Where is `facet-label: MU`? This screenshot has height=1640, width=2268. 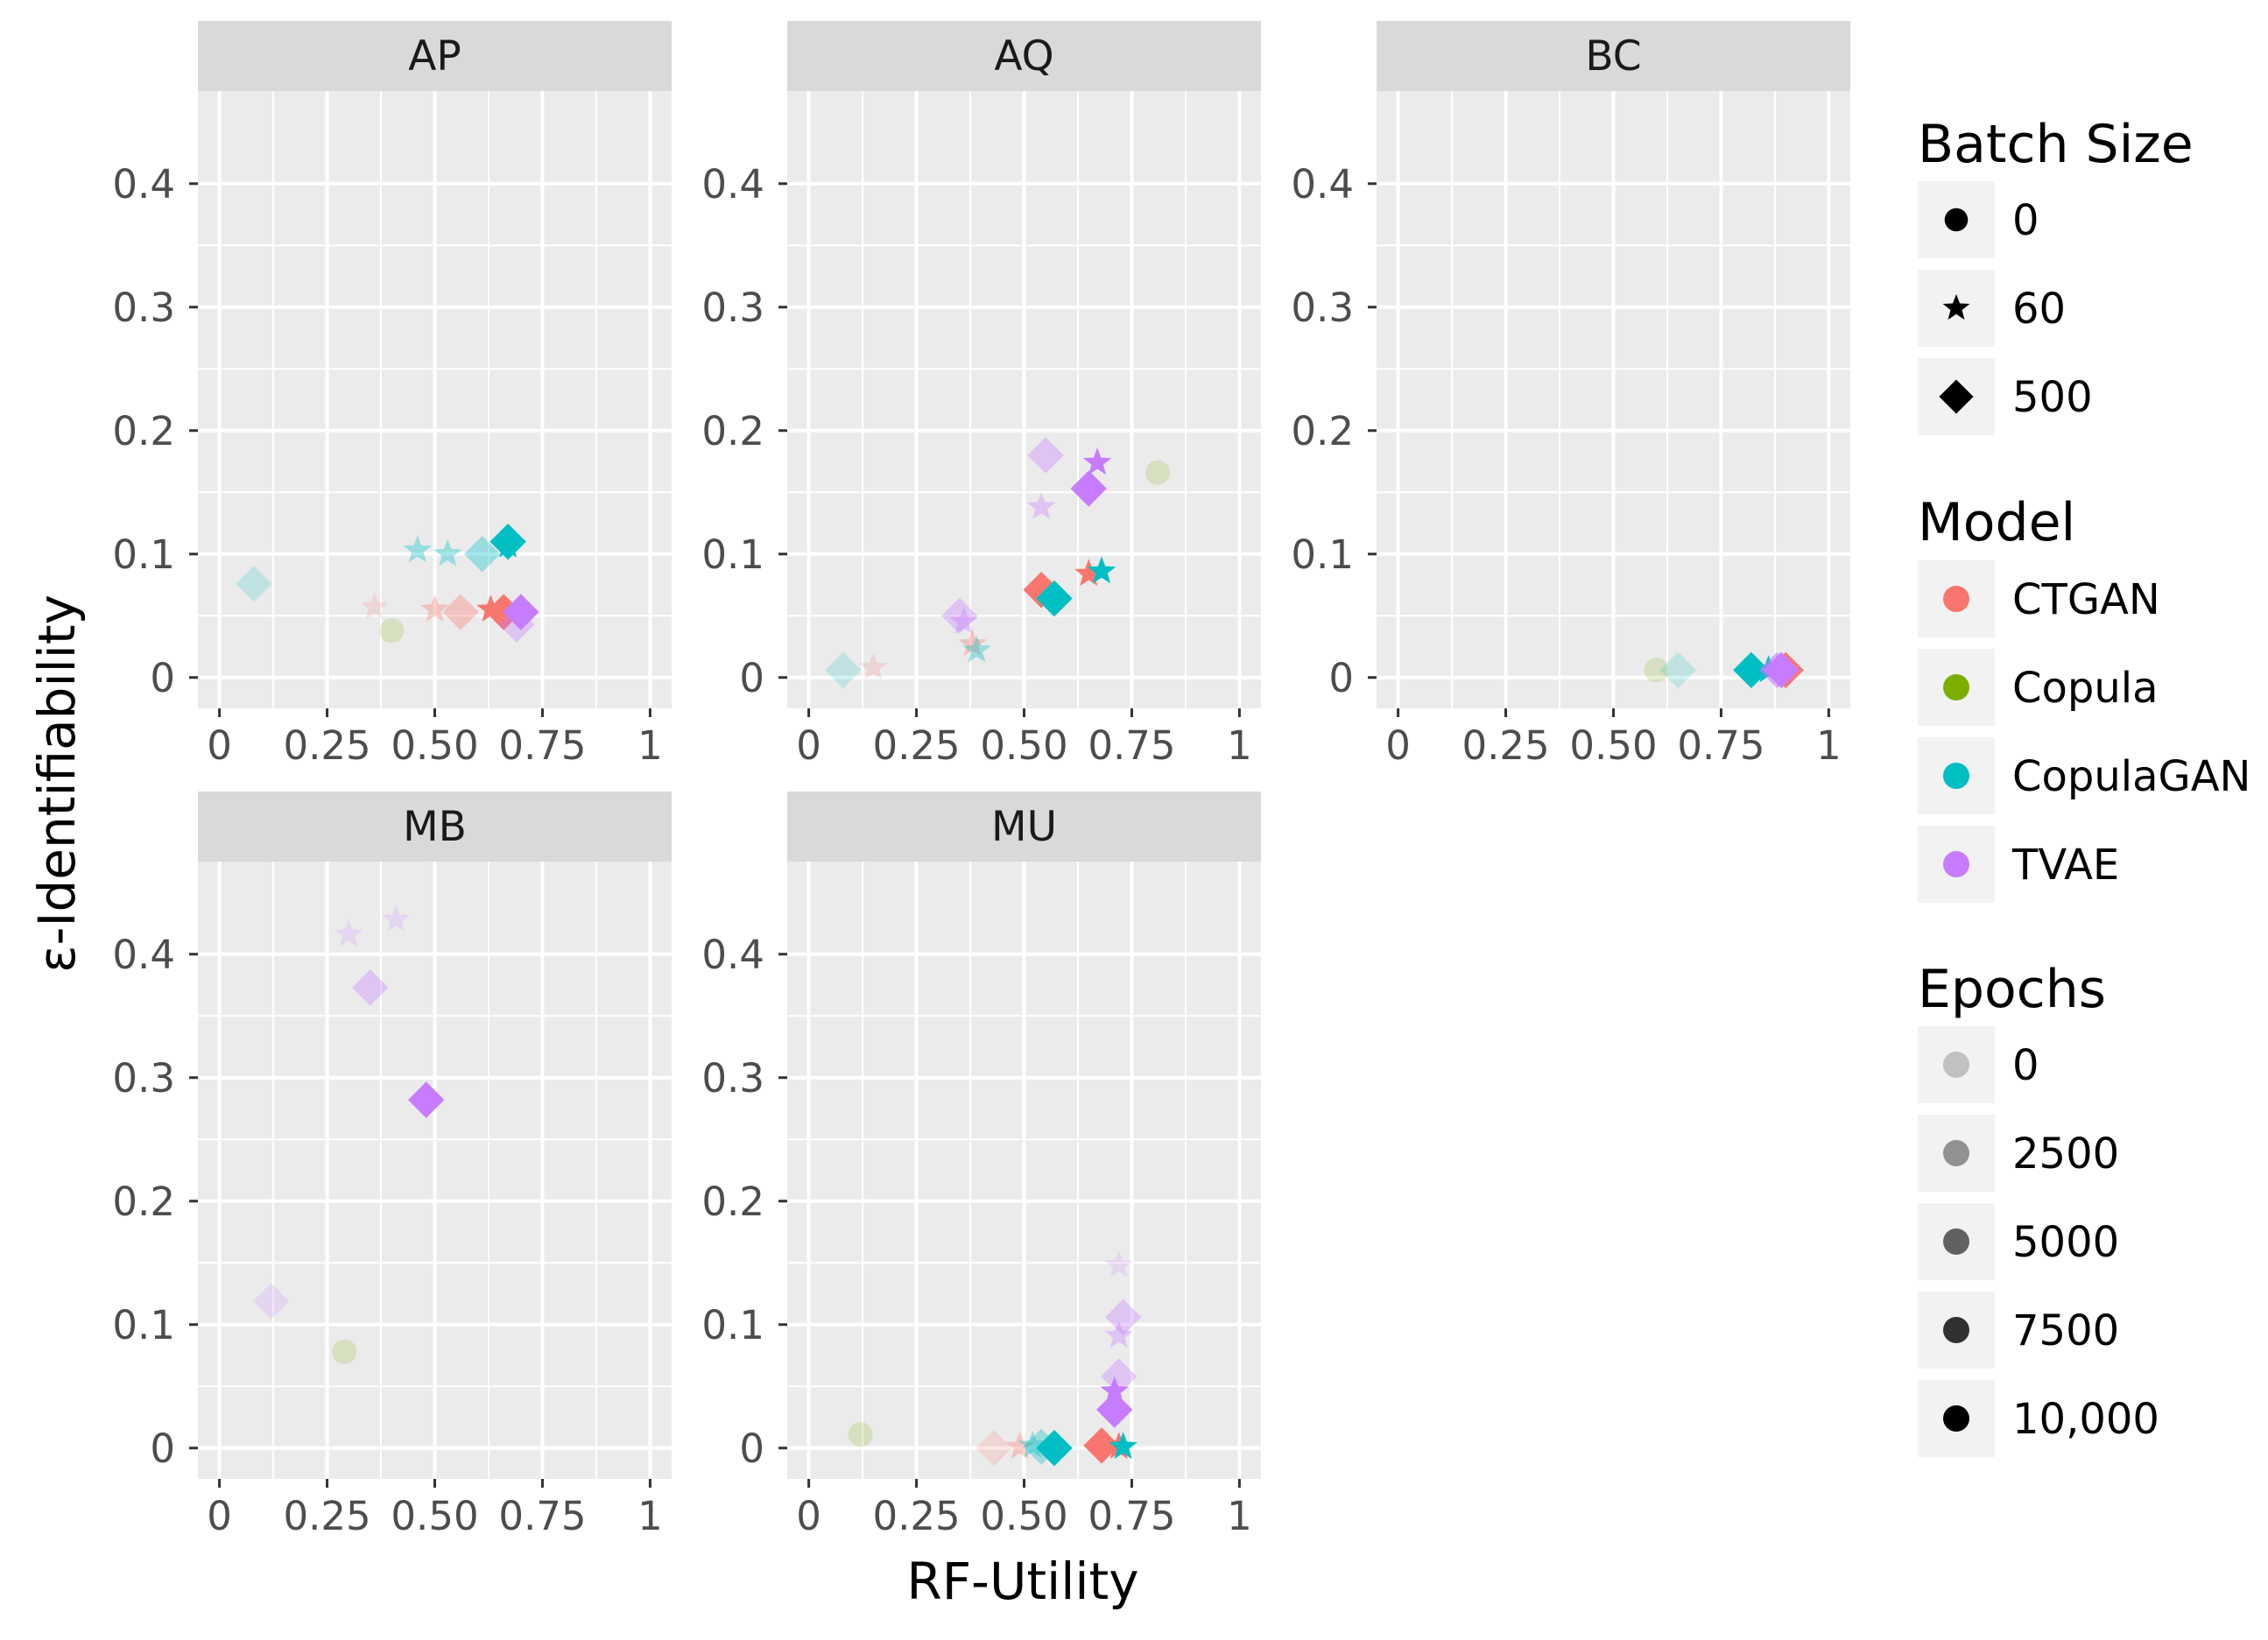
facet-label: MU is located at coordinates (1024, 827).